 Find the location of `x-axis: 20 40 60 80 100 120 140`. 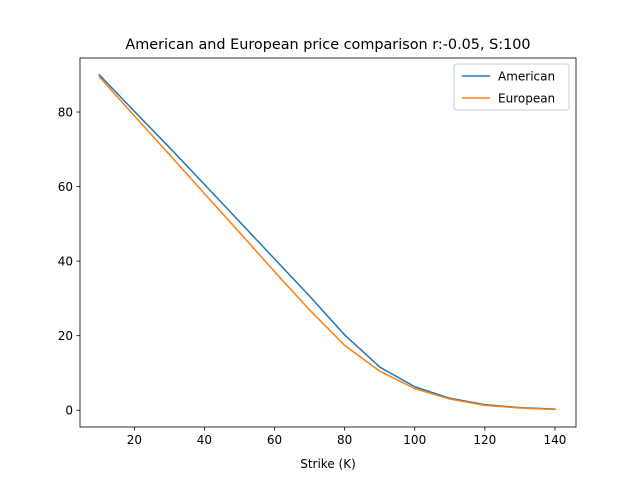

x-axis: 20 40 60 80 100 120 140 is located at coordinates (347, 437).